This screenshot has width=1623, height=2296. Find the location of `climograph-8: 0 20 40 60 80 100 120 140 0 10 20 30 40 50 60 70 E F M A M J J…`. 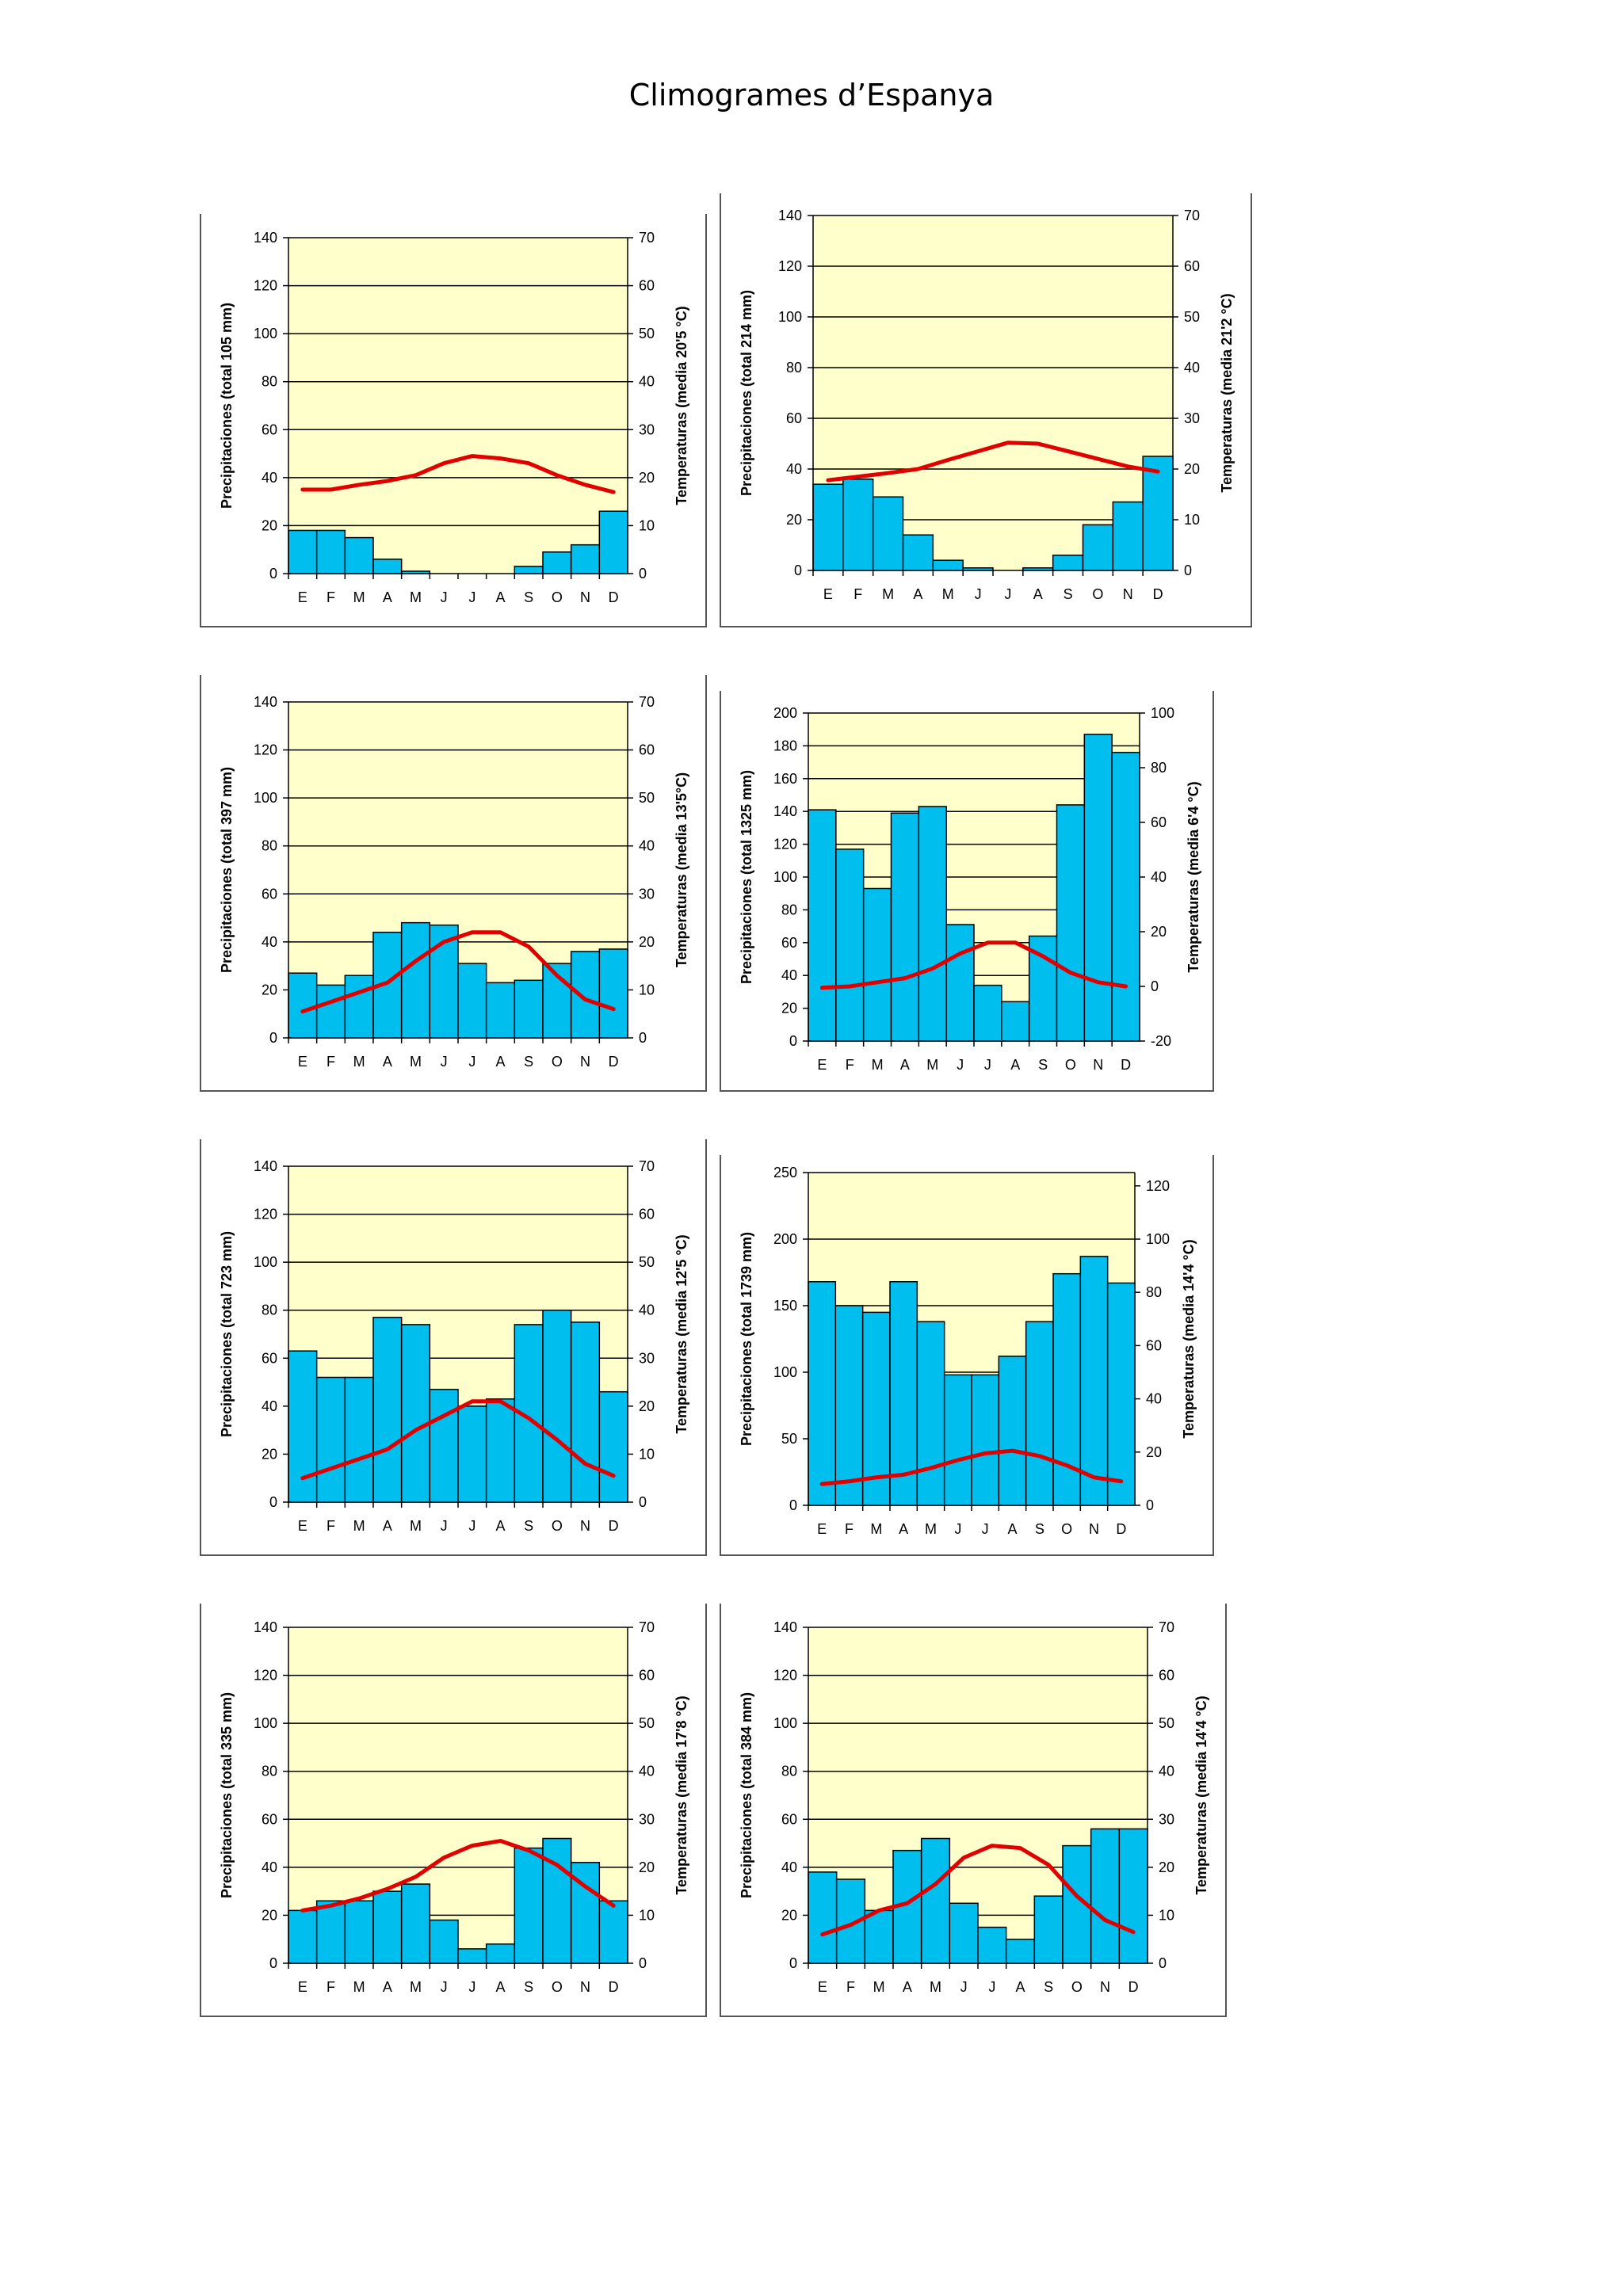

climograph-8: 0 20 40 60 80 100 120 140 0 10 20 30 40 50 60 70 E F M A M J J… is located at coordinates (974, 1810).